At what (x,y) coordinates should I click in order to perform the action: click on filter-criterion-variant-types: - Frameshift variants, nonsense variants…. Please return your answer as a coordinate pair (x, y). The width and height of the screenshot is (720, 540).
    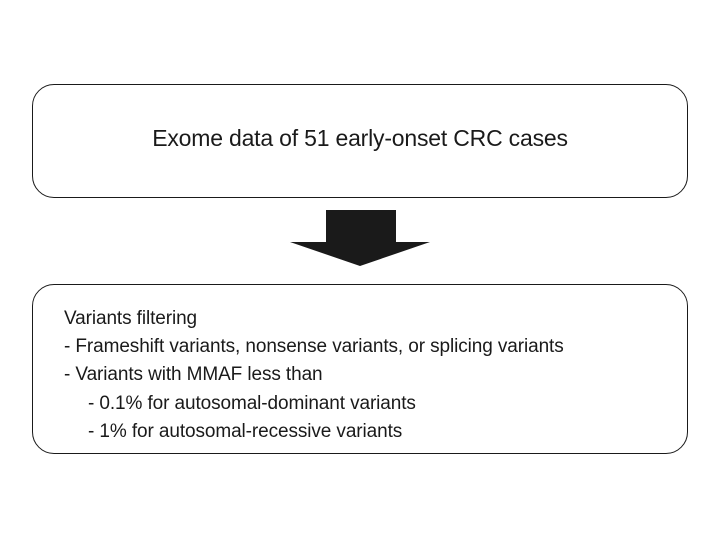
    Looking at the image, I should click on (314, 347).